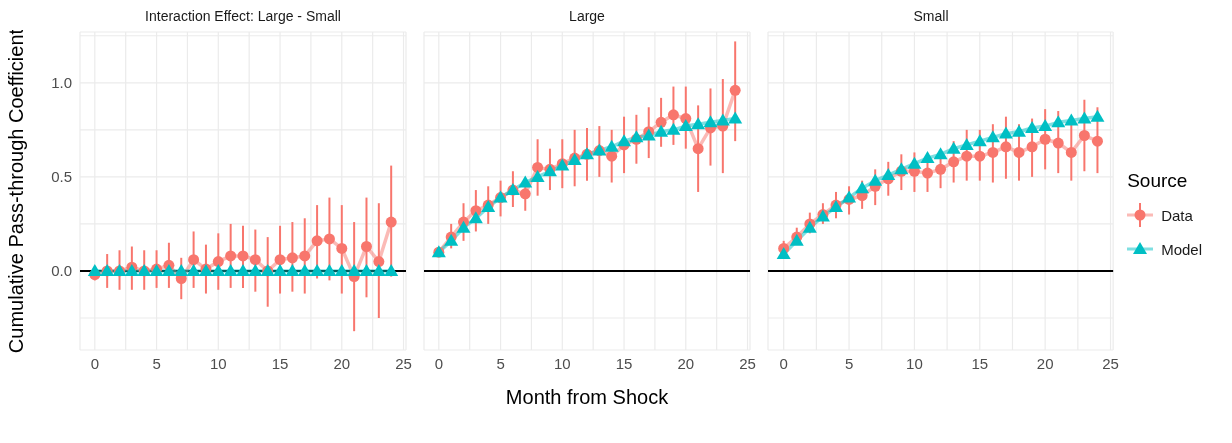 The height and width of the screenshot is (443, 1232). I want to click on legend-label: Data, so click(1177, 215).